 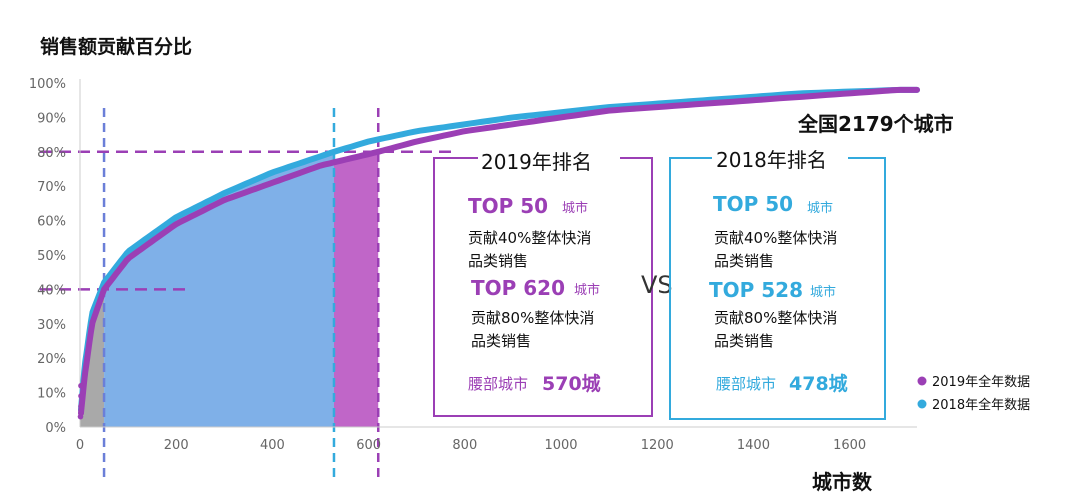 What do you see at coordinates (51, 153) in the screenshot?
I see `y-tick-label: 80%` at bounding box center [51, 153].